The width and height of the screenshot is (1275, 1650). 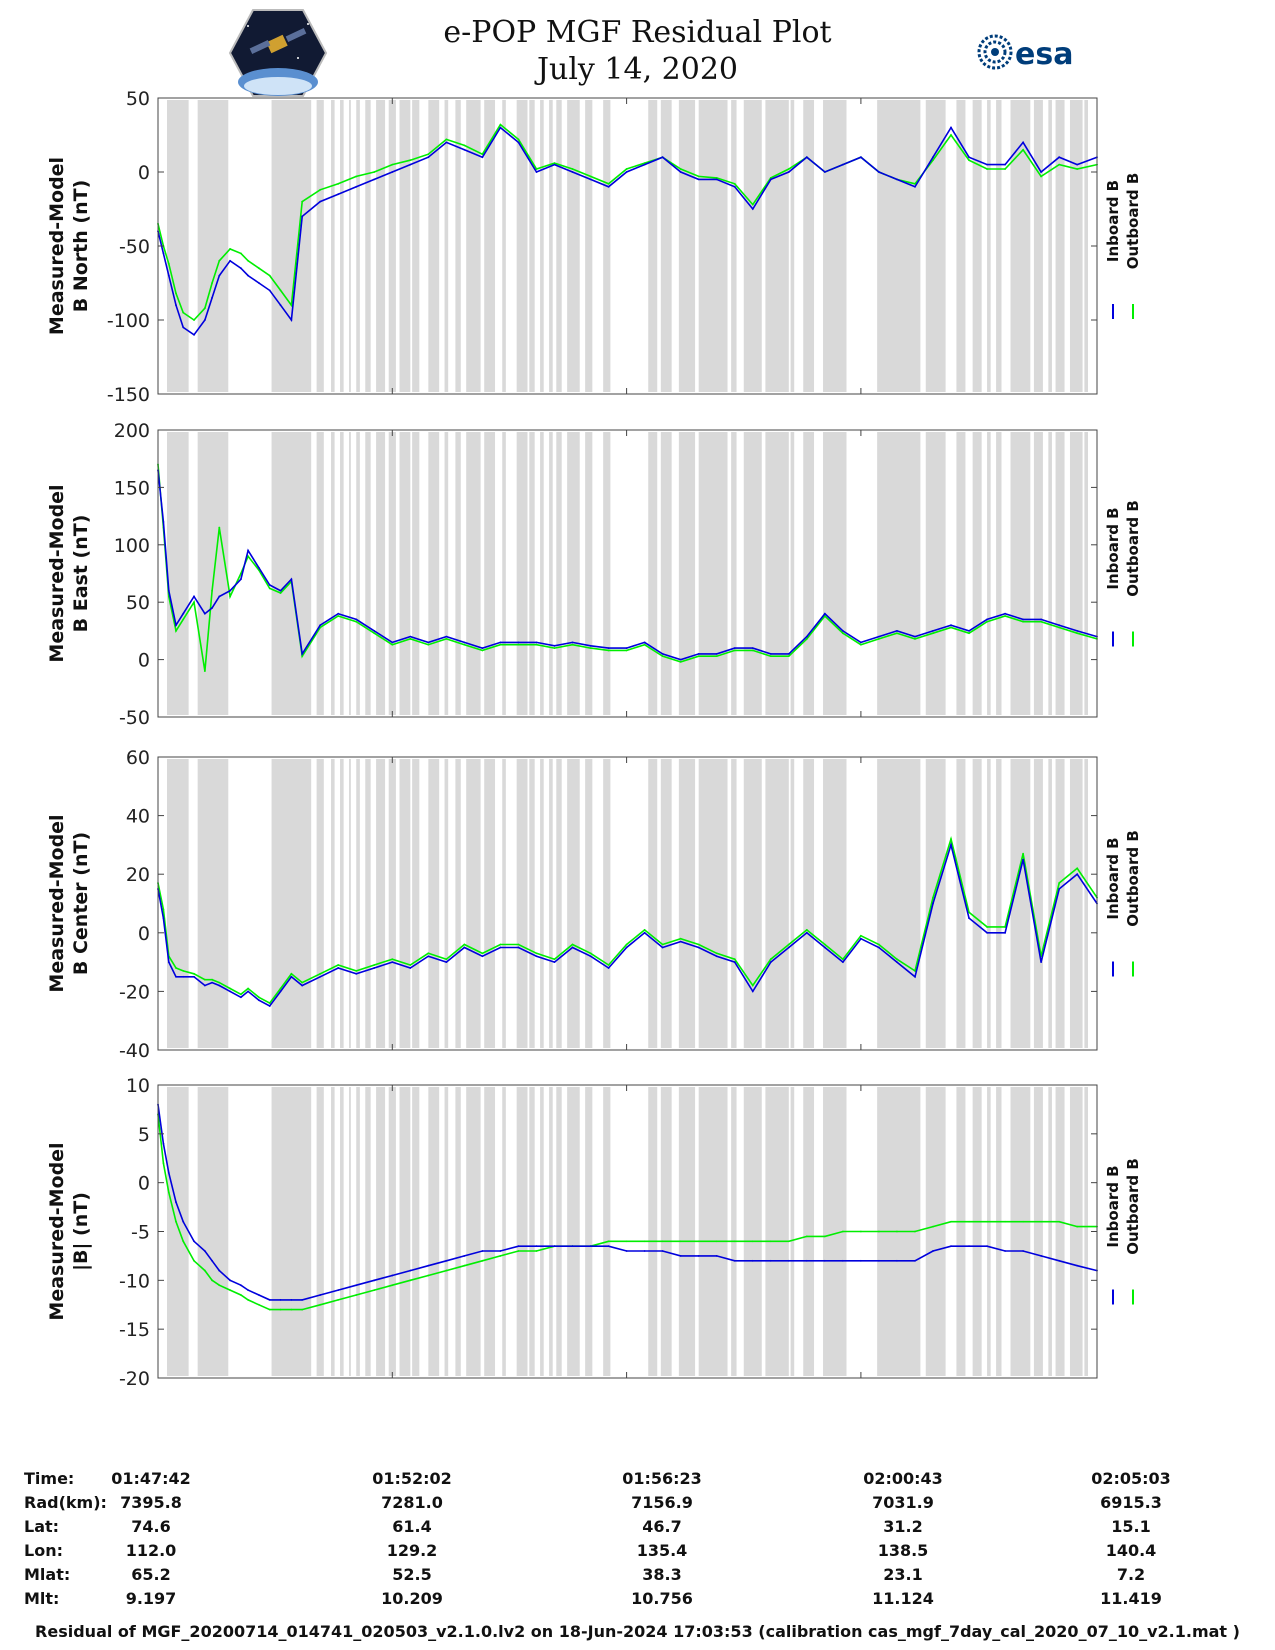 What do you see at coordinates (1025, 53) in the screenshot?
I see `esa-logo: esa` at bounding box center [1025, 53].